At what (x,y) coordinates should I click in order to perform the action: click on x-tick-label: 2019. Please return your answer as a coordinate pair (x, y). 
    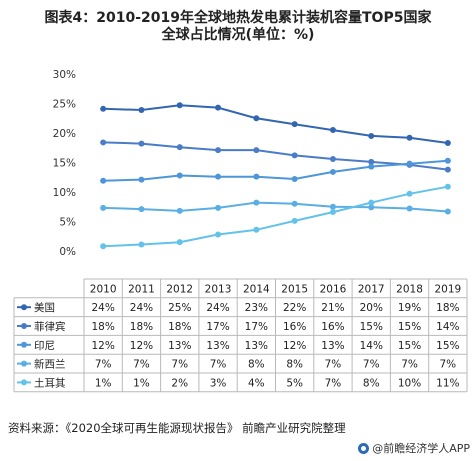
    Looking at the image, I should click on (447, 289).